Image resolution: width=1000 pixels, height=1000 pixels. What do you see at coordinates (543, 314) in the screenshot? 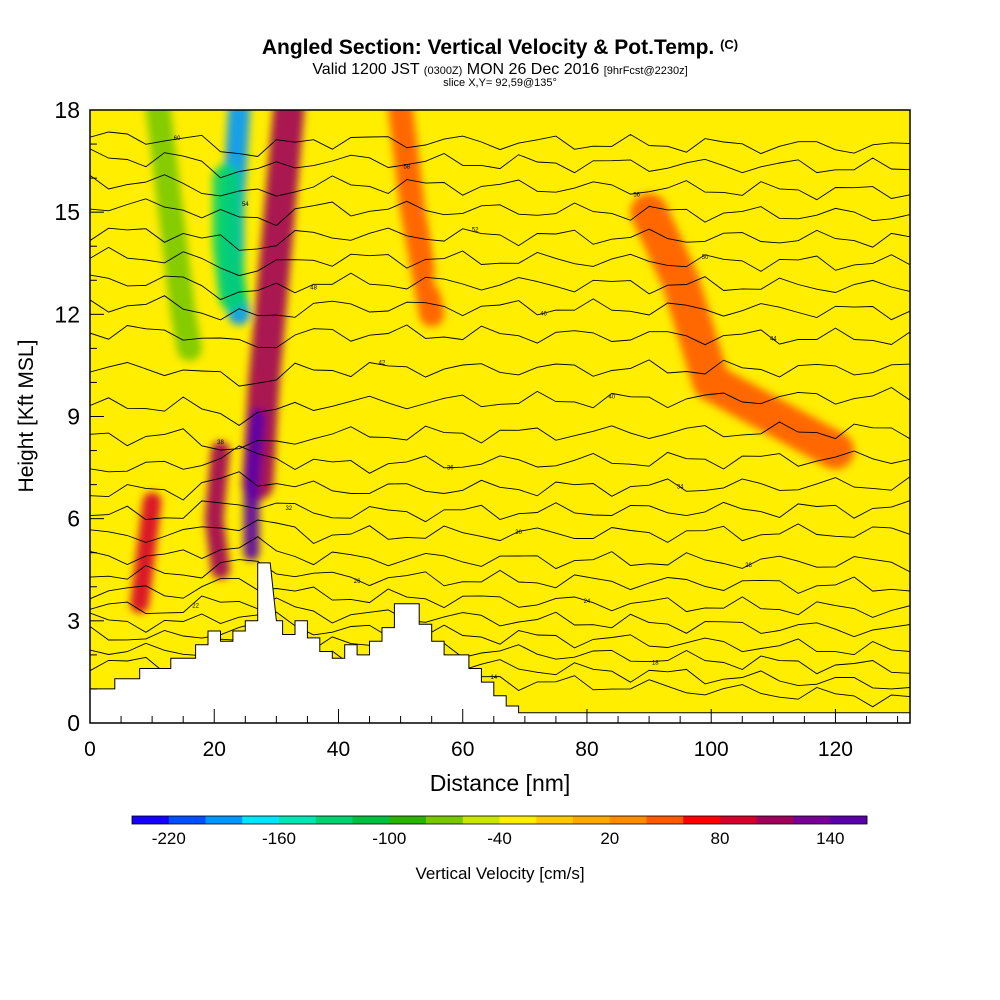
I see `contour-label-46: 46` at bounding box center [543, 314].